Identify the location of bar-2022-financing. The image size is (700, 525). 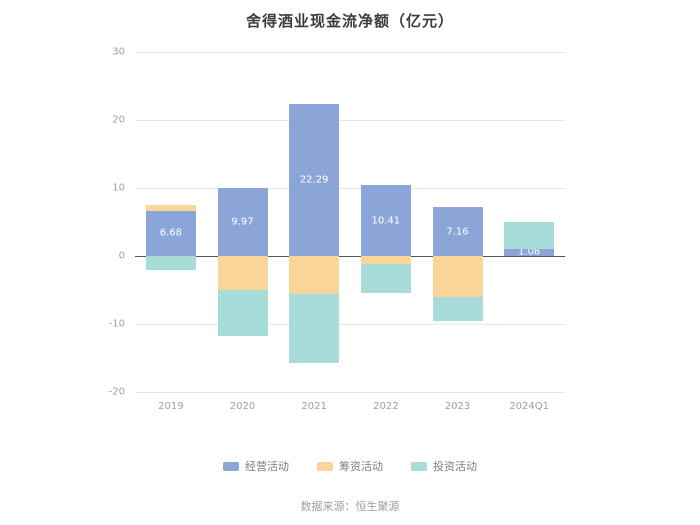
(385, 260).